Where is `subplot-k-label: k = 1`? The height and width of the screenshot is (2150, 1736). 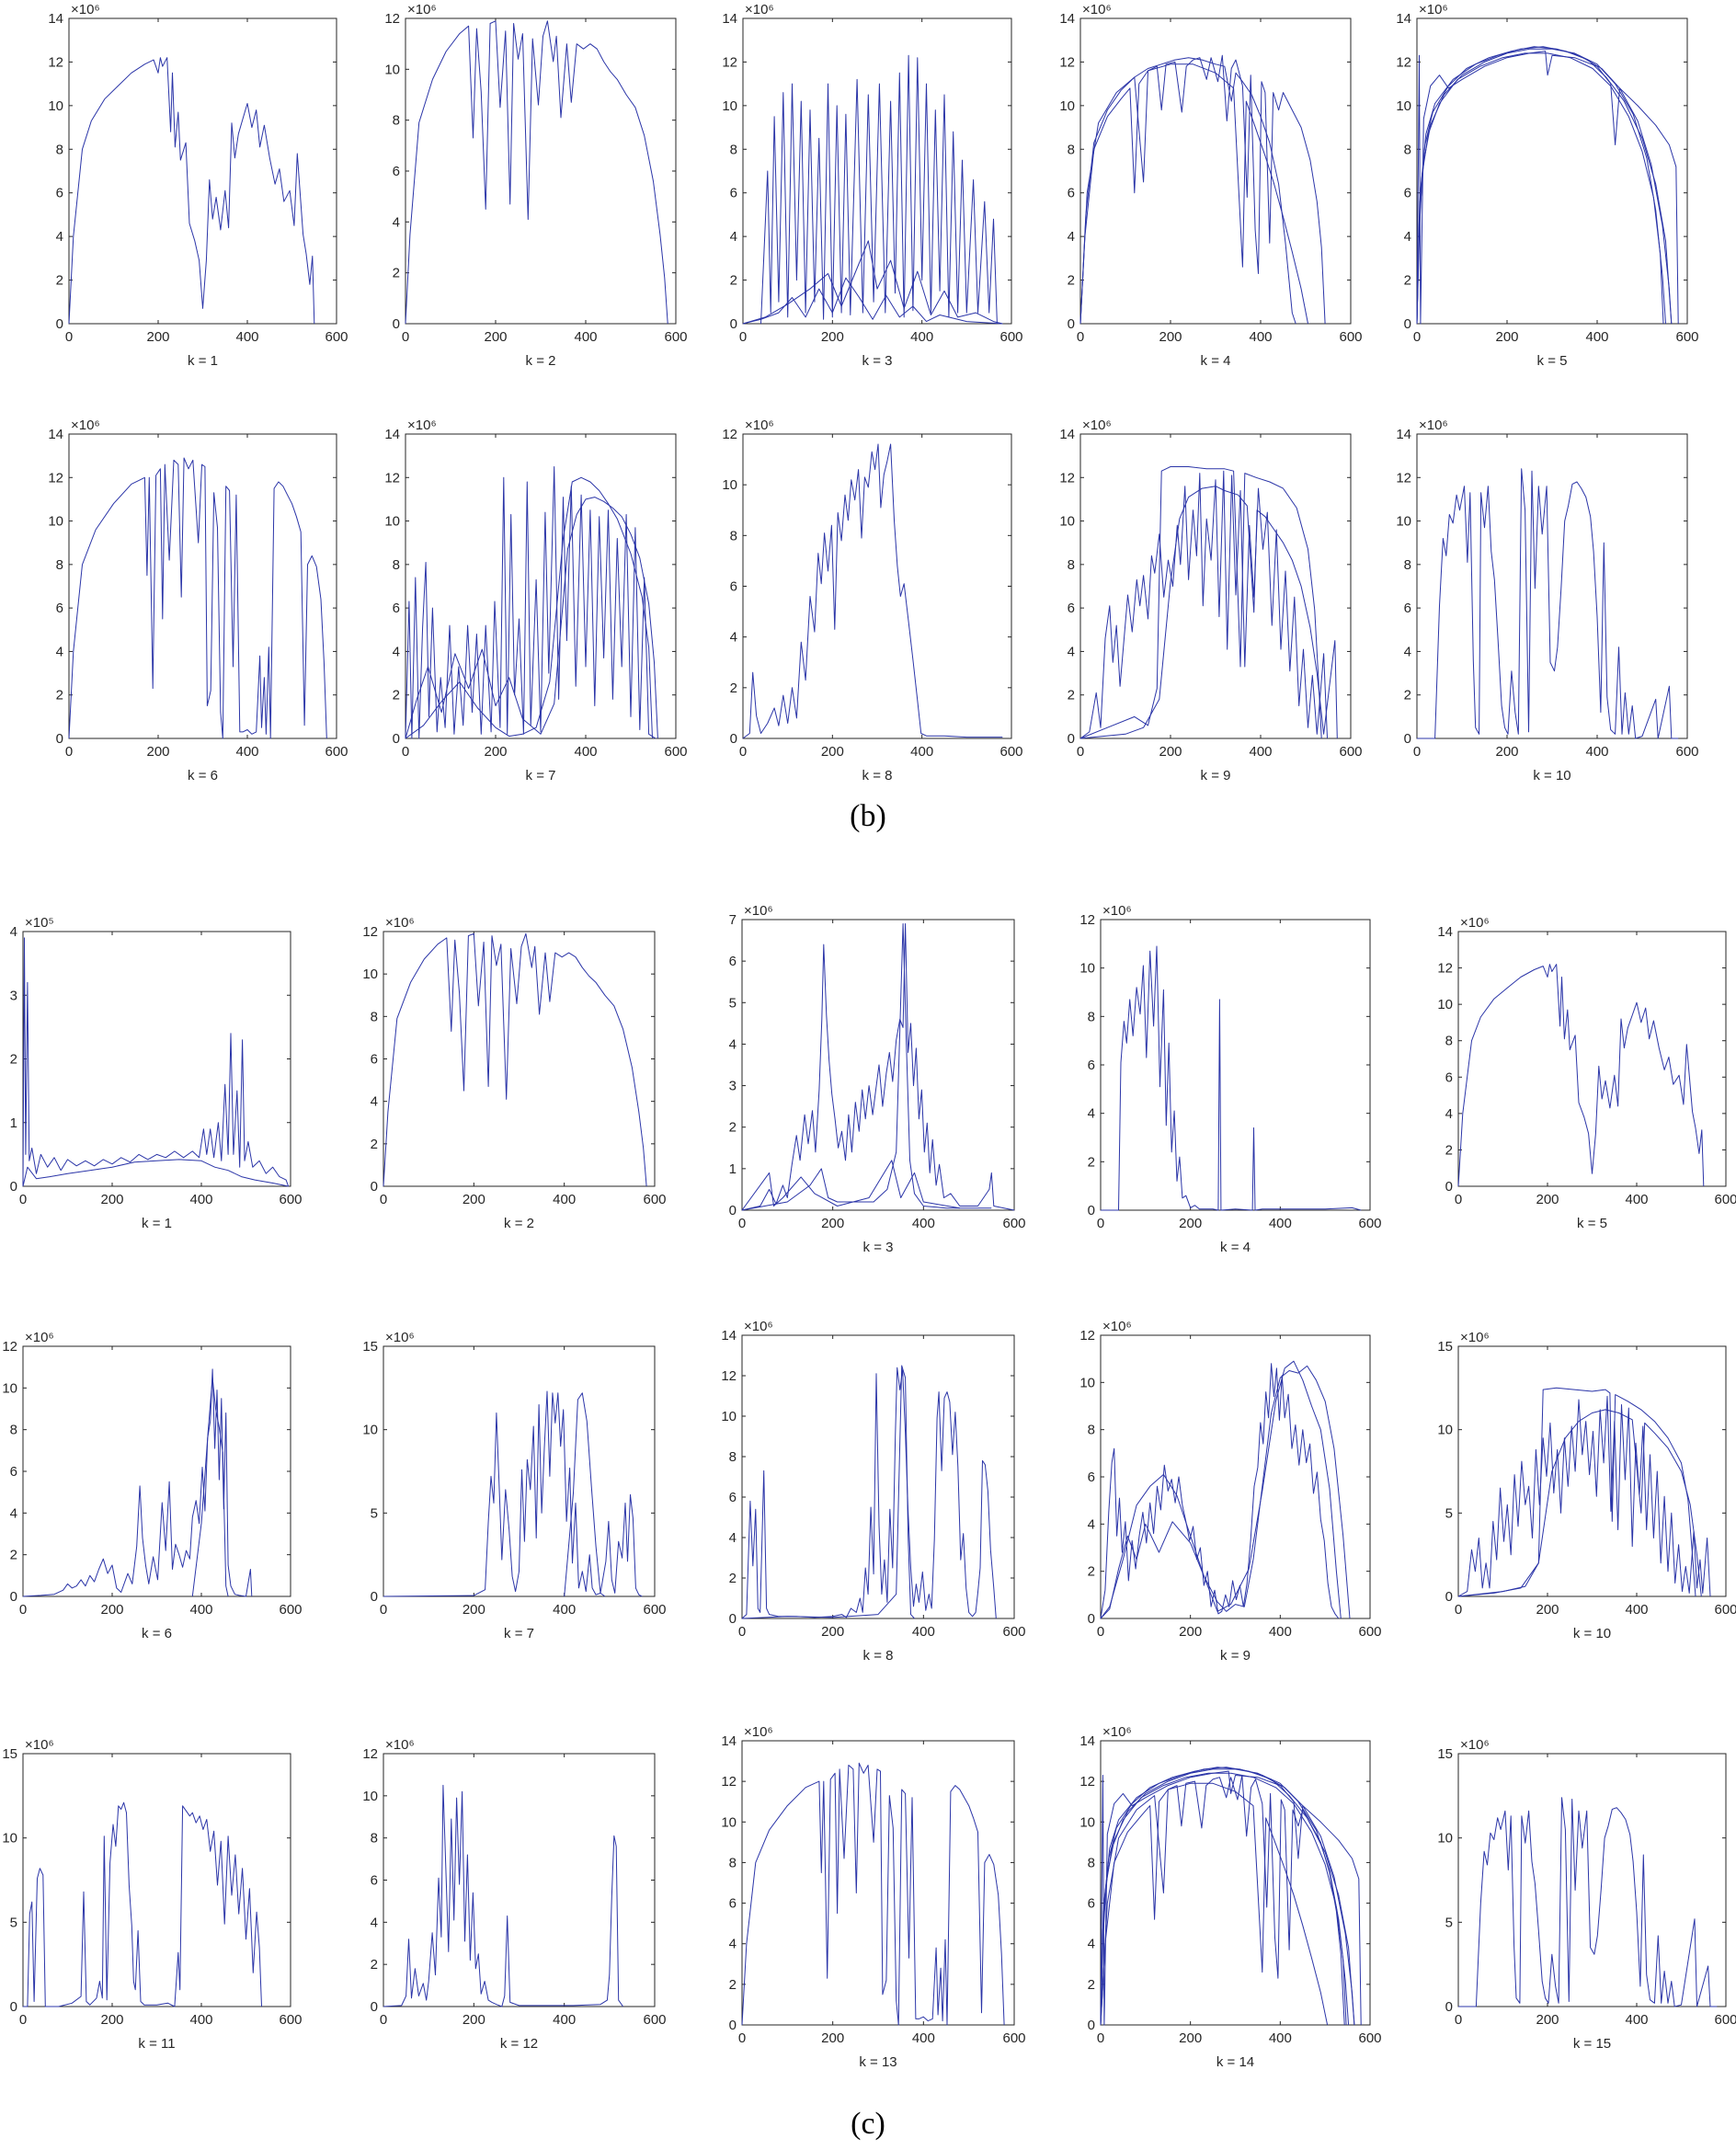
subplot-k-label: k = 1 is located at coordinates (157, 1224).